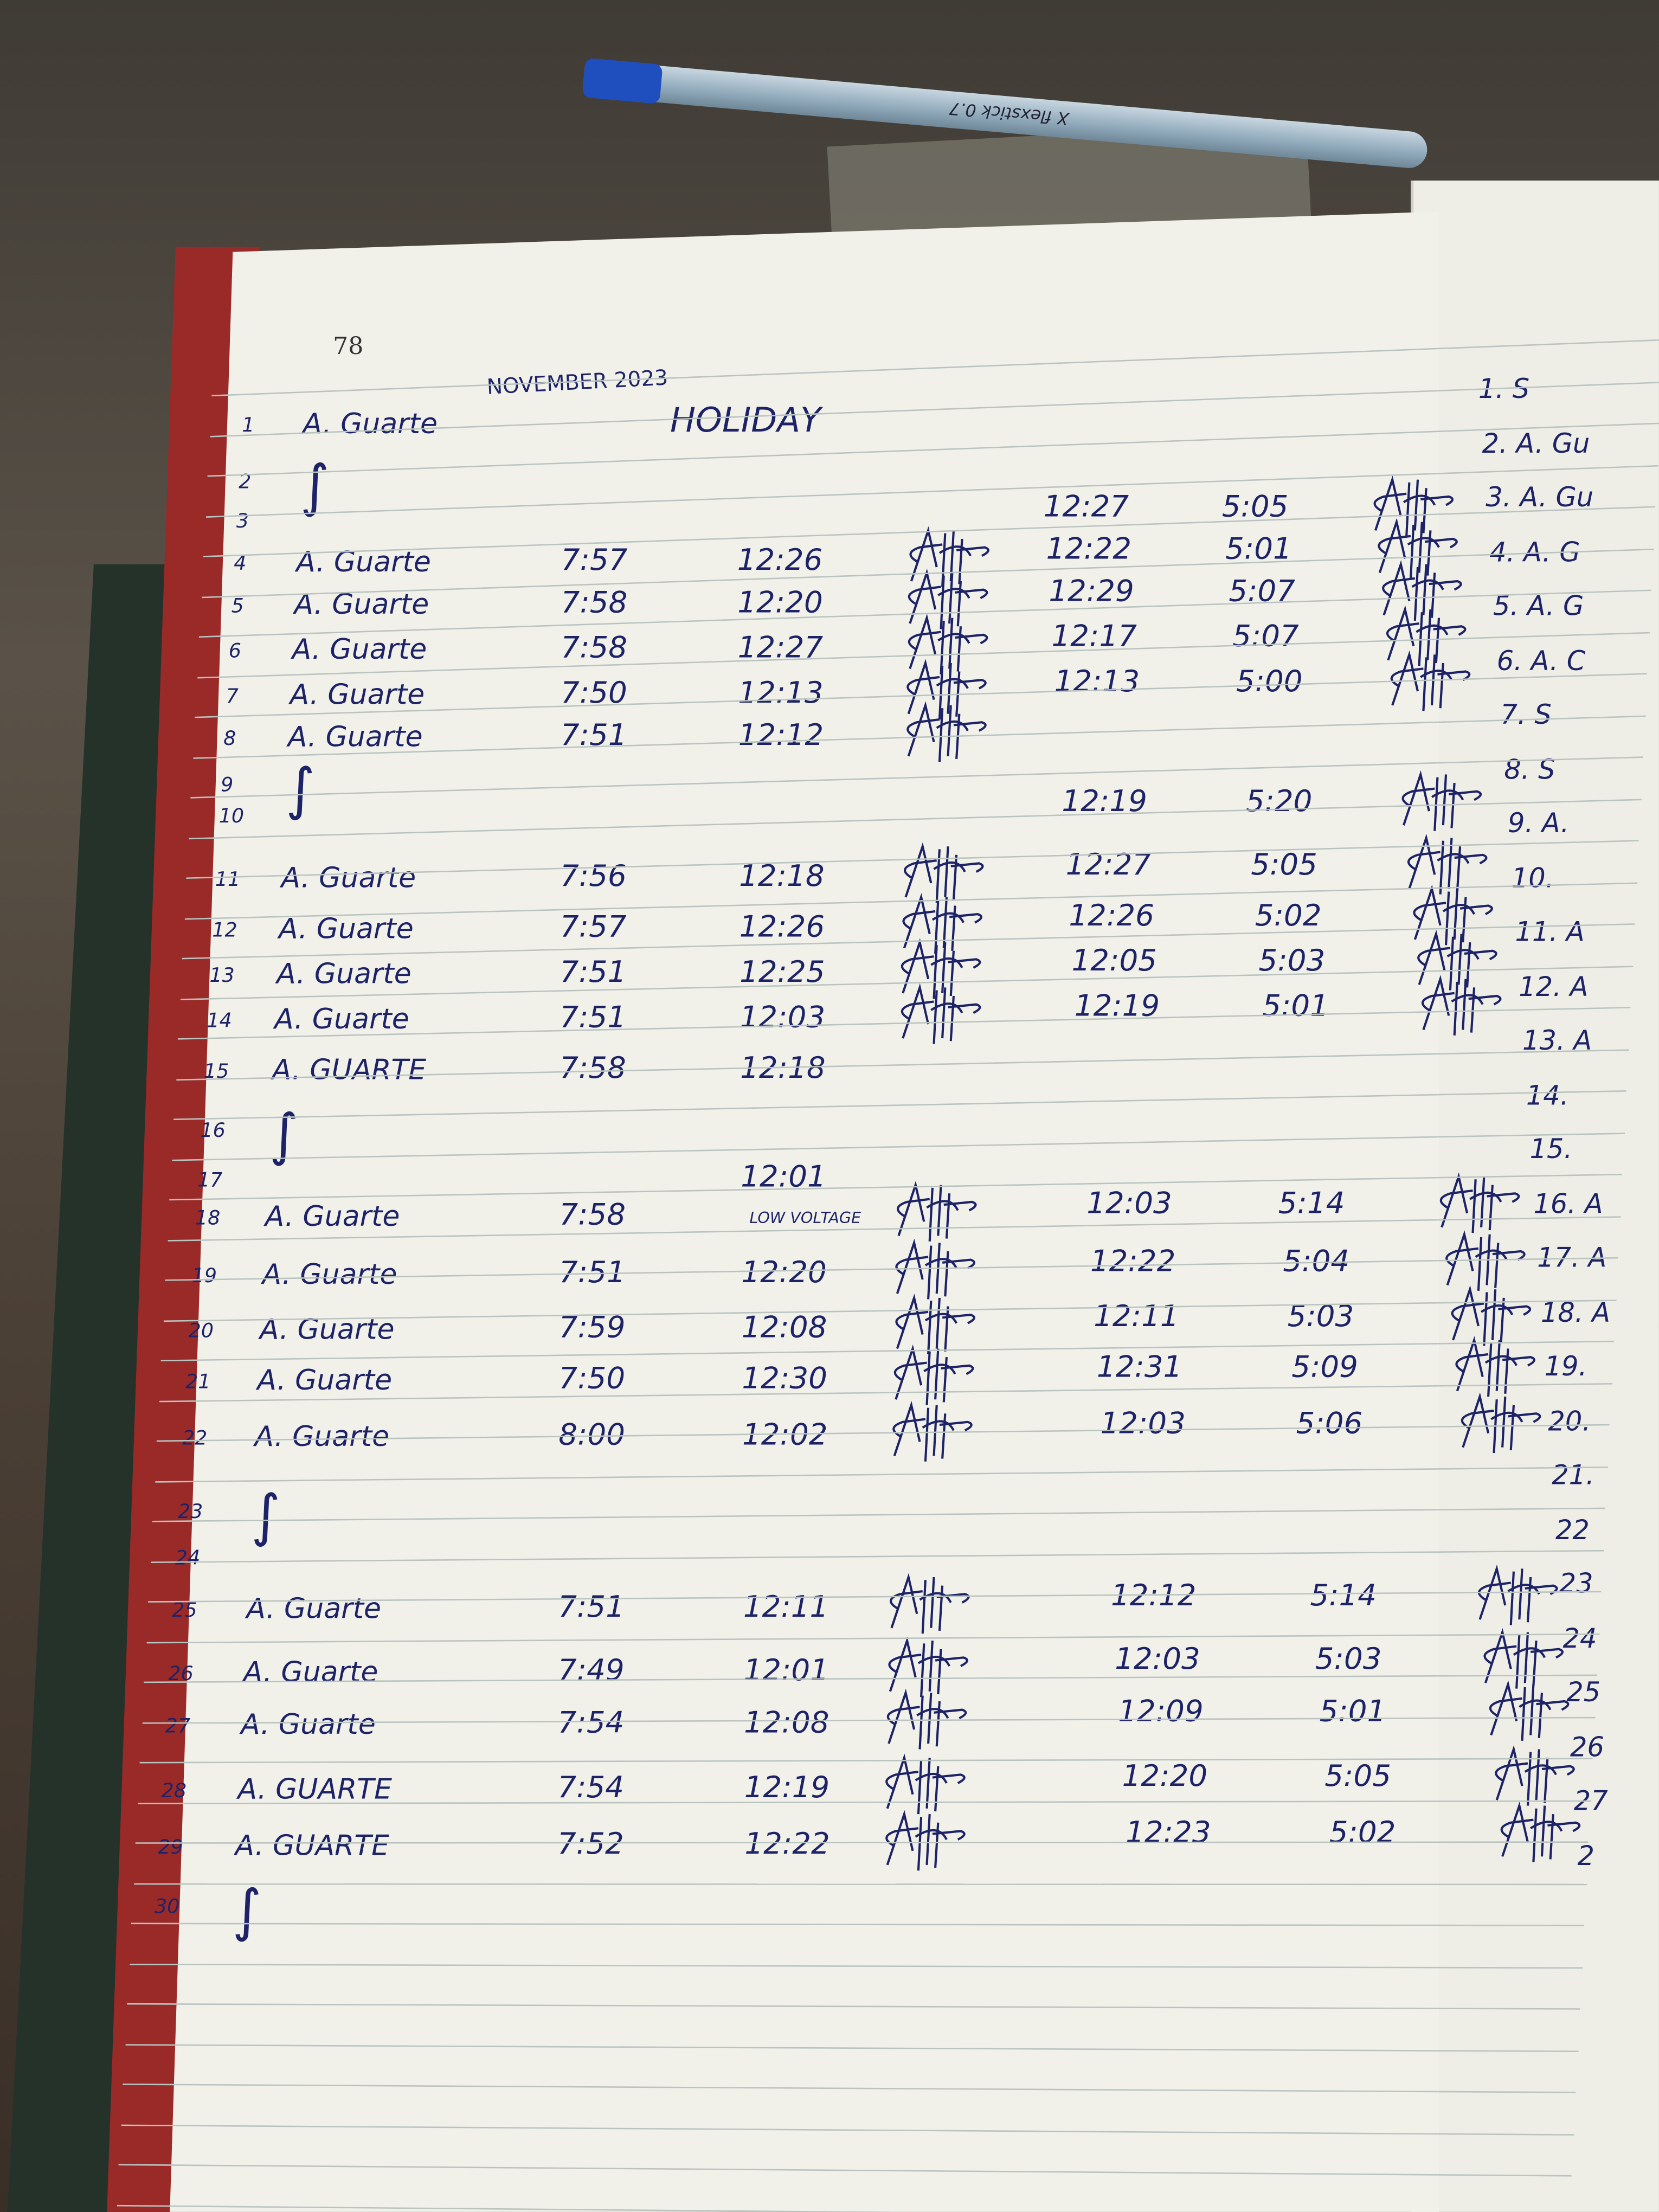 The width and height of the screenshot is (1659, 2212). Describe the element at coordinates (1139, 1367) in the screenshot. I see `time-in-pm: 12:31` at that location.